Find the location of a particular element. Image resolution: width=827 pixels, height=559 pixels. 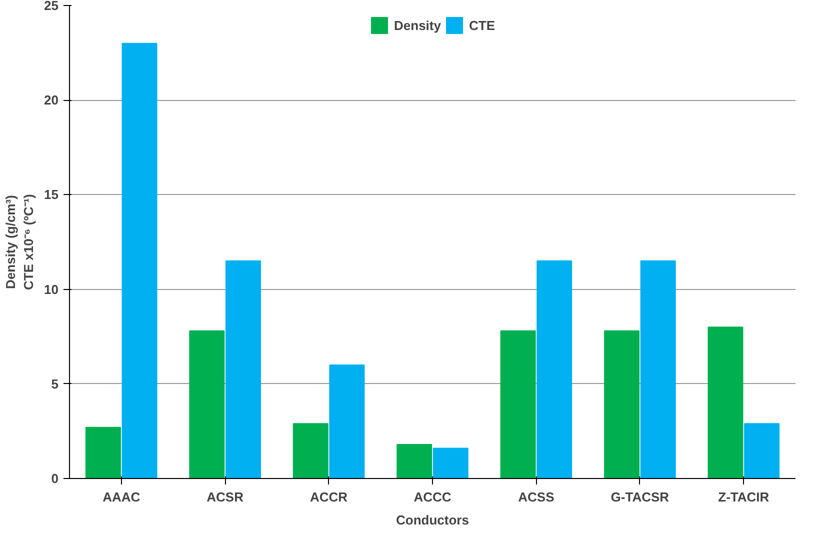

legend-label: Density is located at coordinates (417, 25).